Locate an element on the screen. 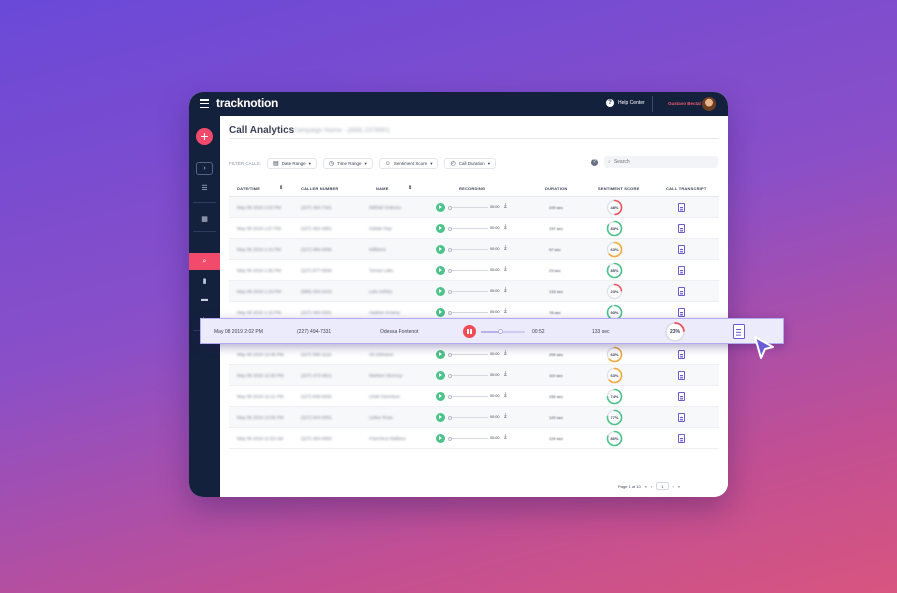 This screenshot has height=593, width=897. question-icon: ? is located at coordinates (594, 162).